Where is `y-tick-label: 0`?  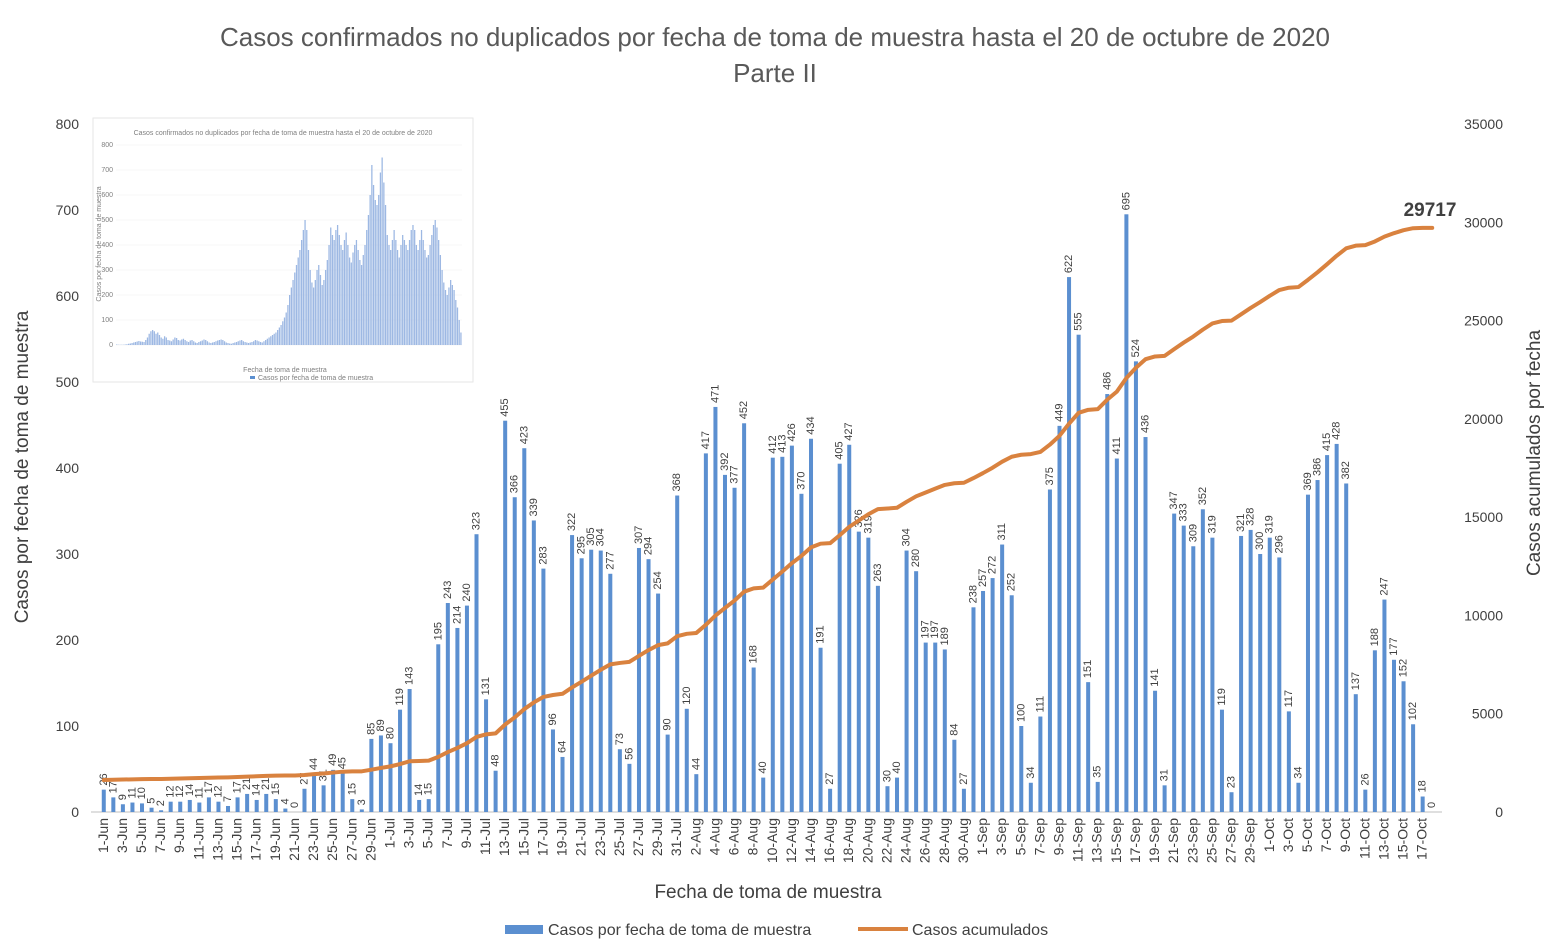 y-tick-label: 0 is located at coordinates (75, 812).